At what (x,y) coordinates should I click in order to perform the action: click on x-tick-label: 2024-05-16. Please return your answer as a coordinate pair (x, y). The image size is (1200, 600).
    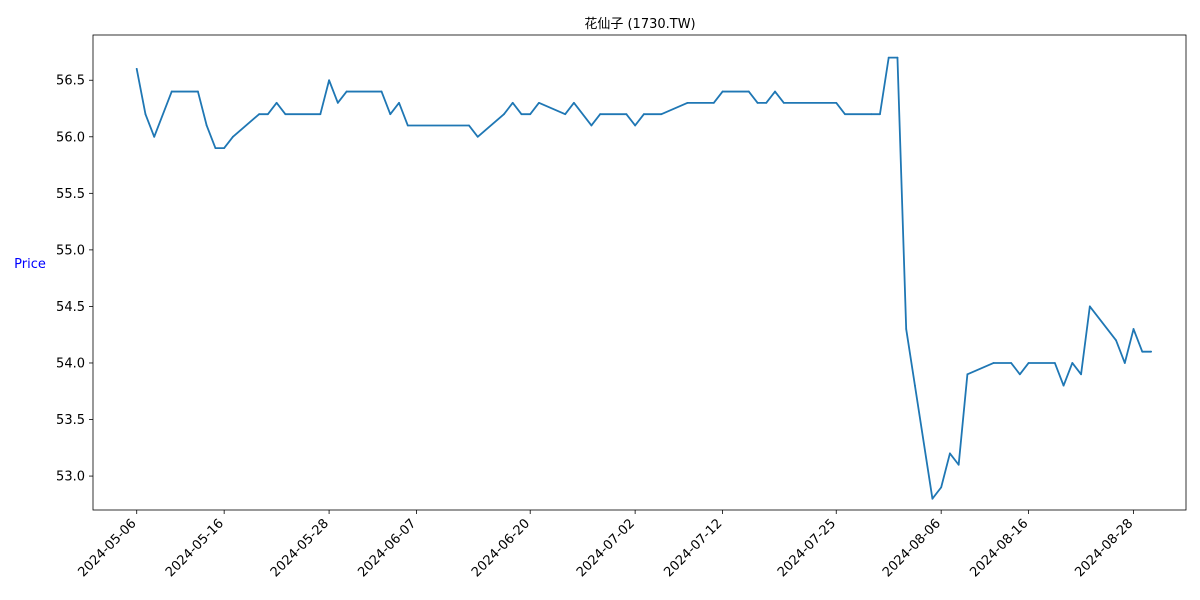
    Looking at the image, I should click on (195, 548).